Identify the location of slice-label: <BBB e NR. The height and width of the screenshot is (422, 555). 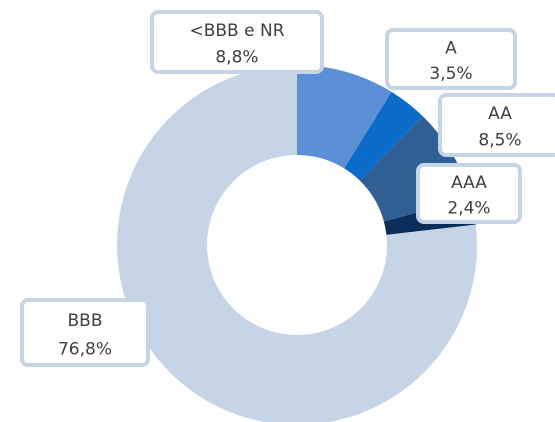
(236, 31).